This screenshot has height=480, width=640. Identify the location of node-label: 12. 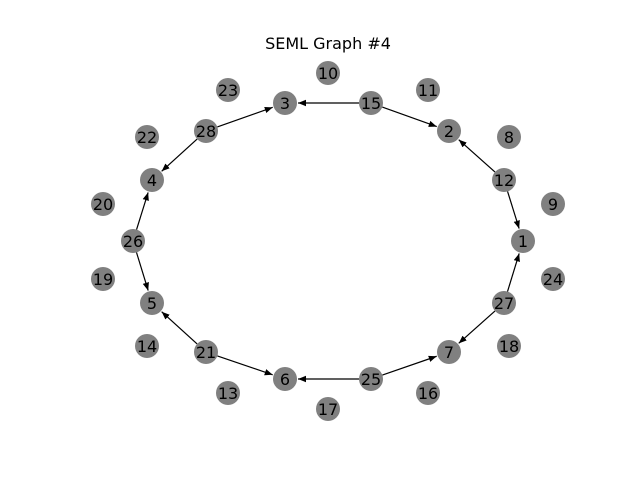
(504, 180).